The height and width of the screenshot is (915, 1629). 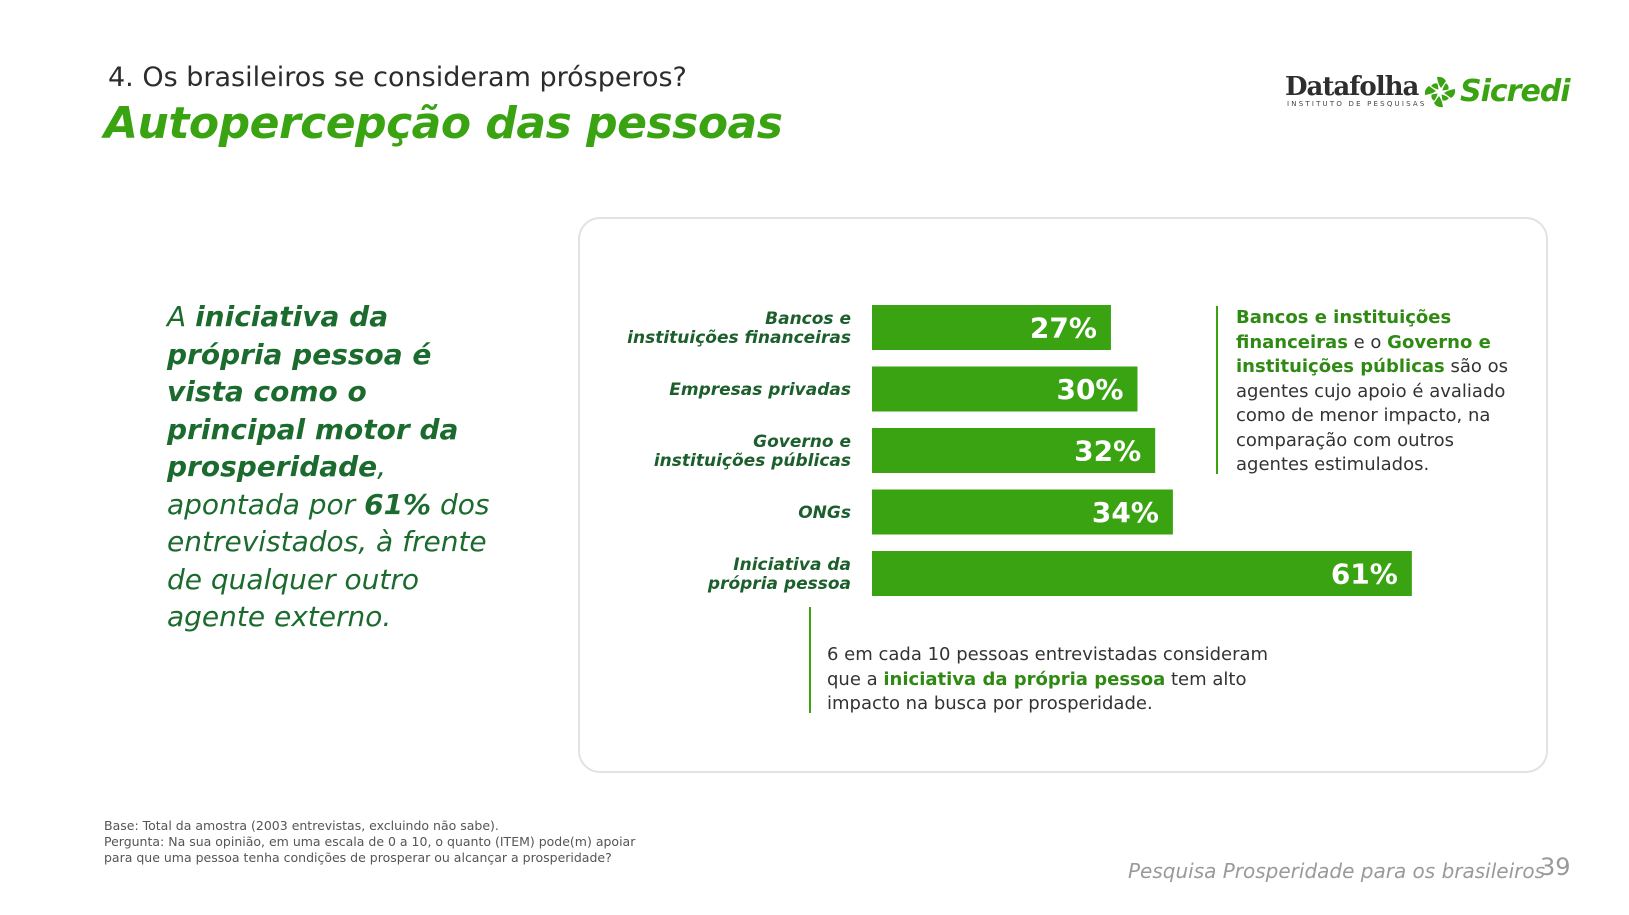 What do you see at coordinates (1125, 512) in the screenshot?
I see `bar-value-label-3: 34%` at bounding box center [1125, 512].